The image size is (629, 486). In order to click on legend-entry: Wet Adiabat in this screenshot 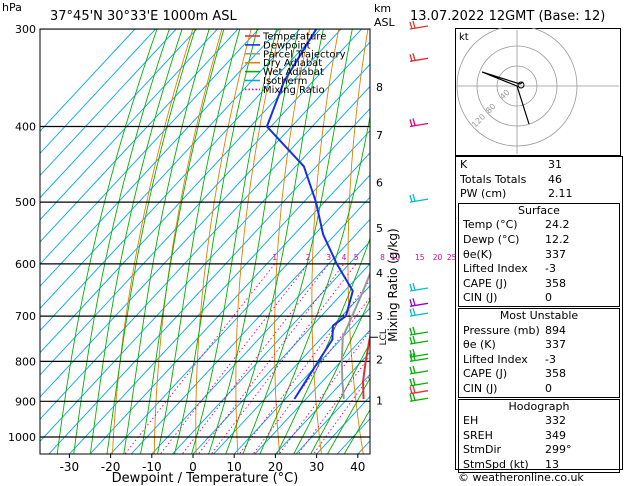, I will do `click(293, 72)`.